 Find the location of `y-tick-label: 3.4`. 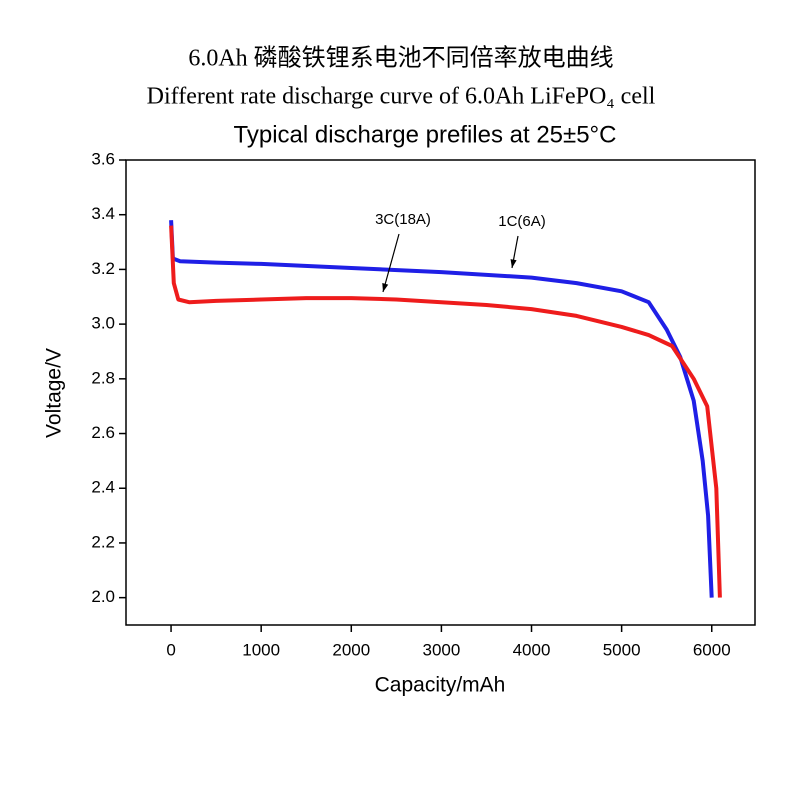

y-tick-label: 3.4 is located at coordinates (103, 213).